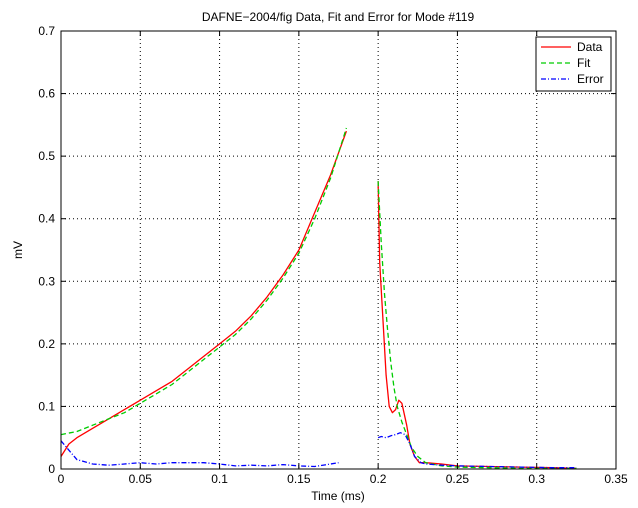 This screenshot has height=508, width=638. Describe the element at coordinates (616, 479) in the screenshot. I see `x-tick-label: 0.35` at that location.